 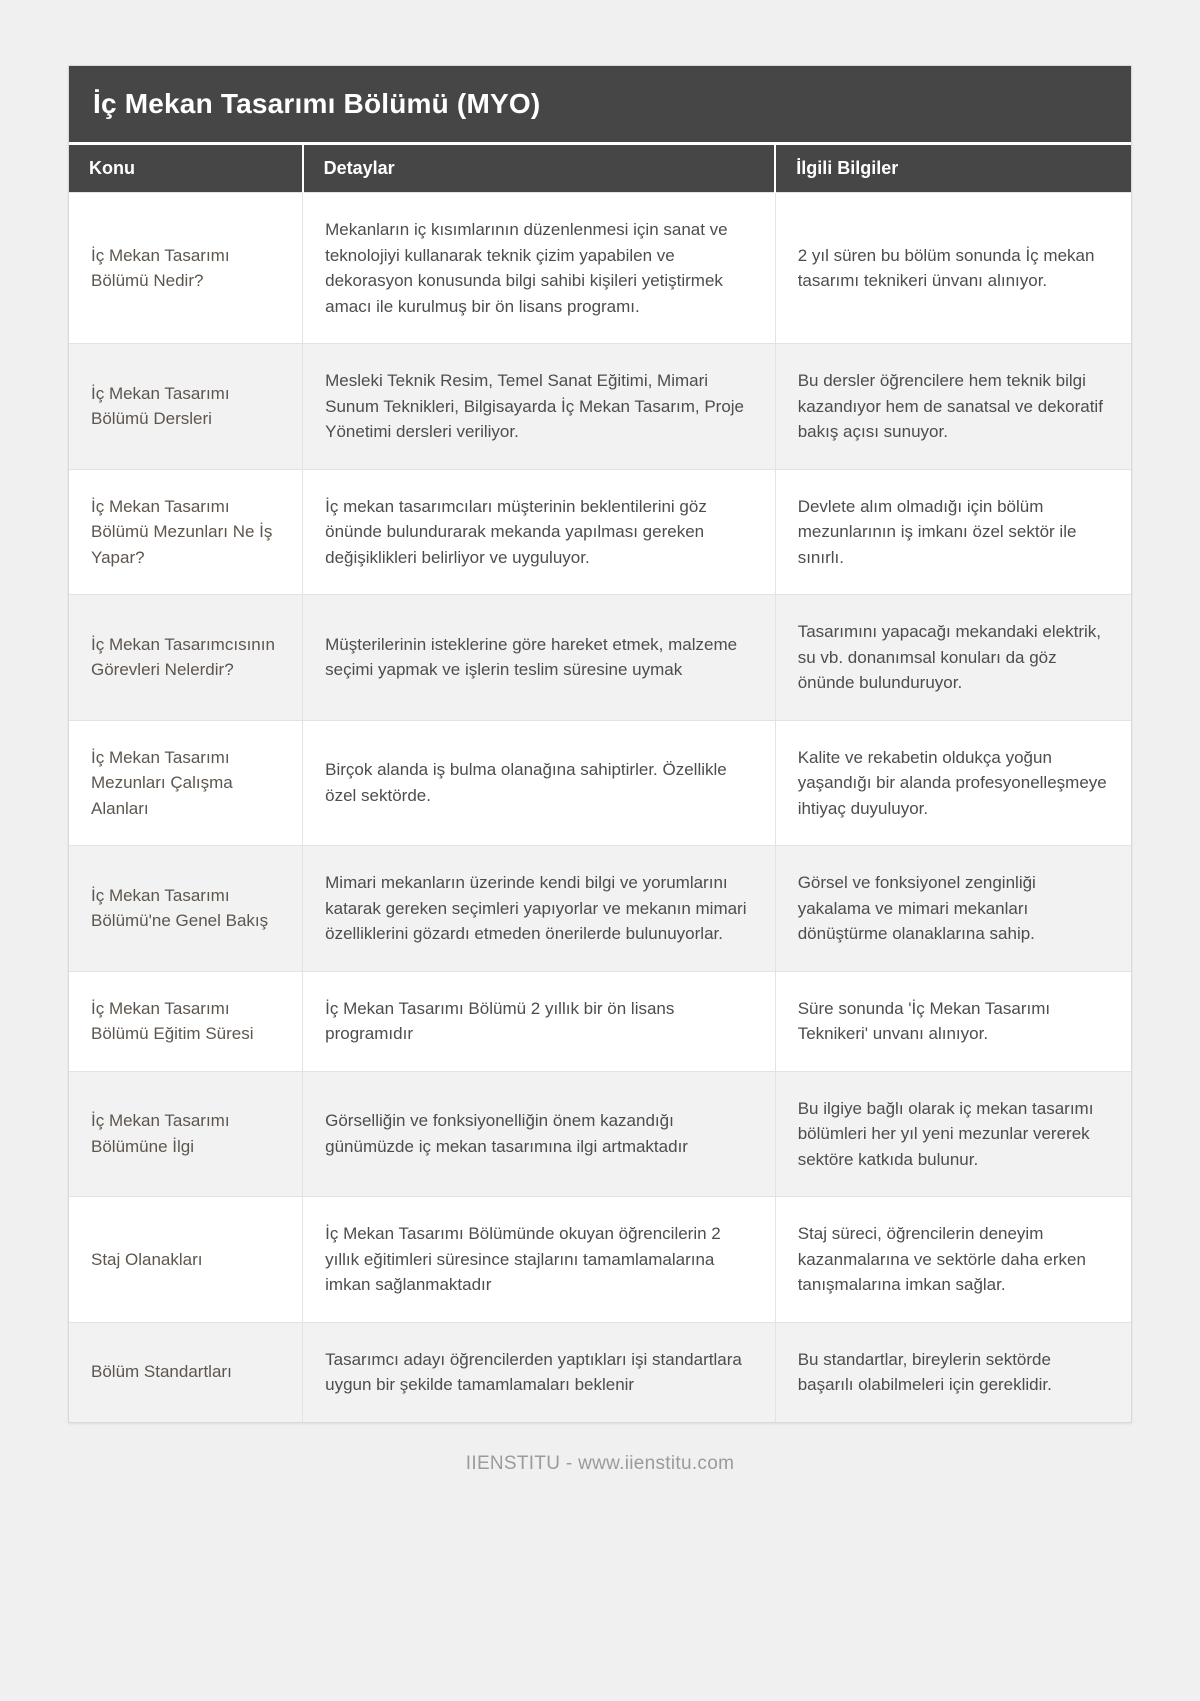 What do you see at coordinates (186, 1020) in the screenshot?
I see `row-topic-cell: İç Mekan Tasarımı Bölümü Eğitim Süresi` at bounding box center [186, 1020].